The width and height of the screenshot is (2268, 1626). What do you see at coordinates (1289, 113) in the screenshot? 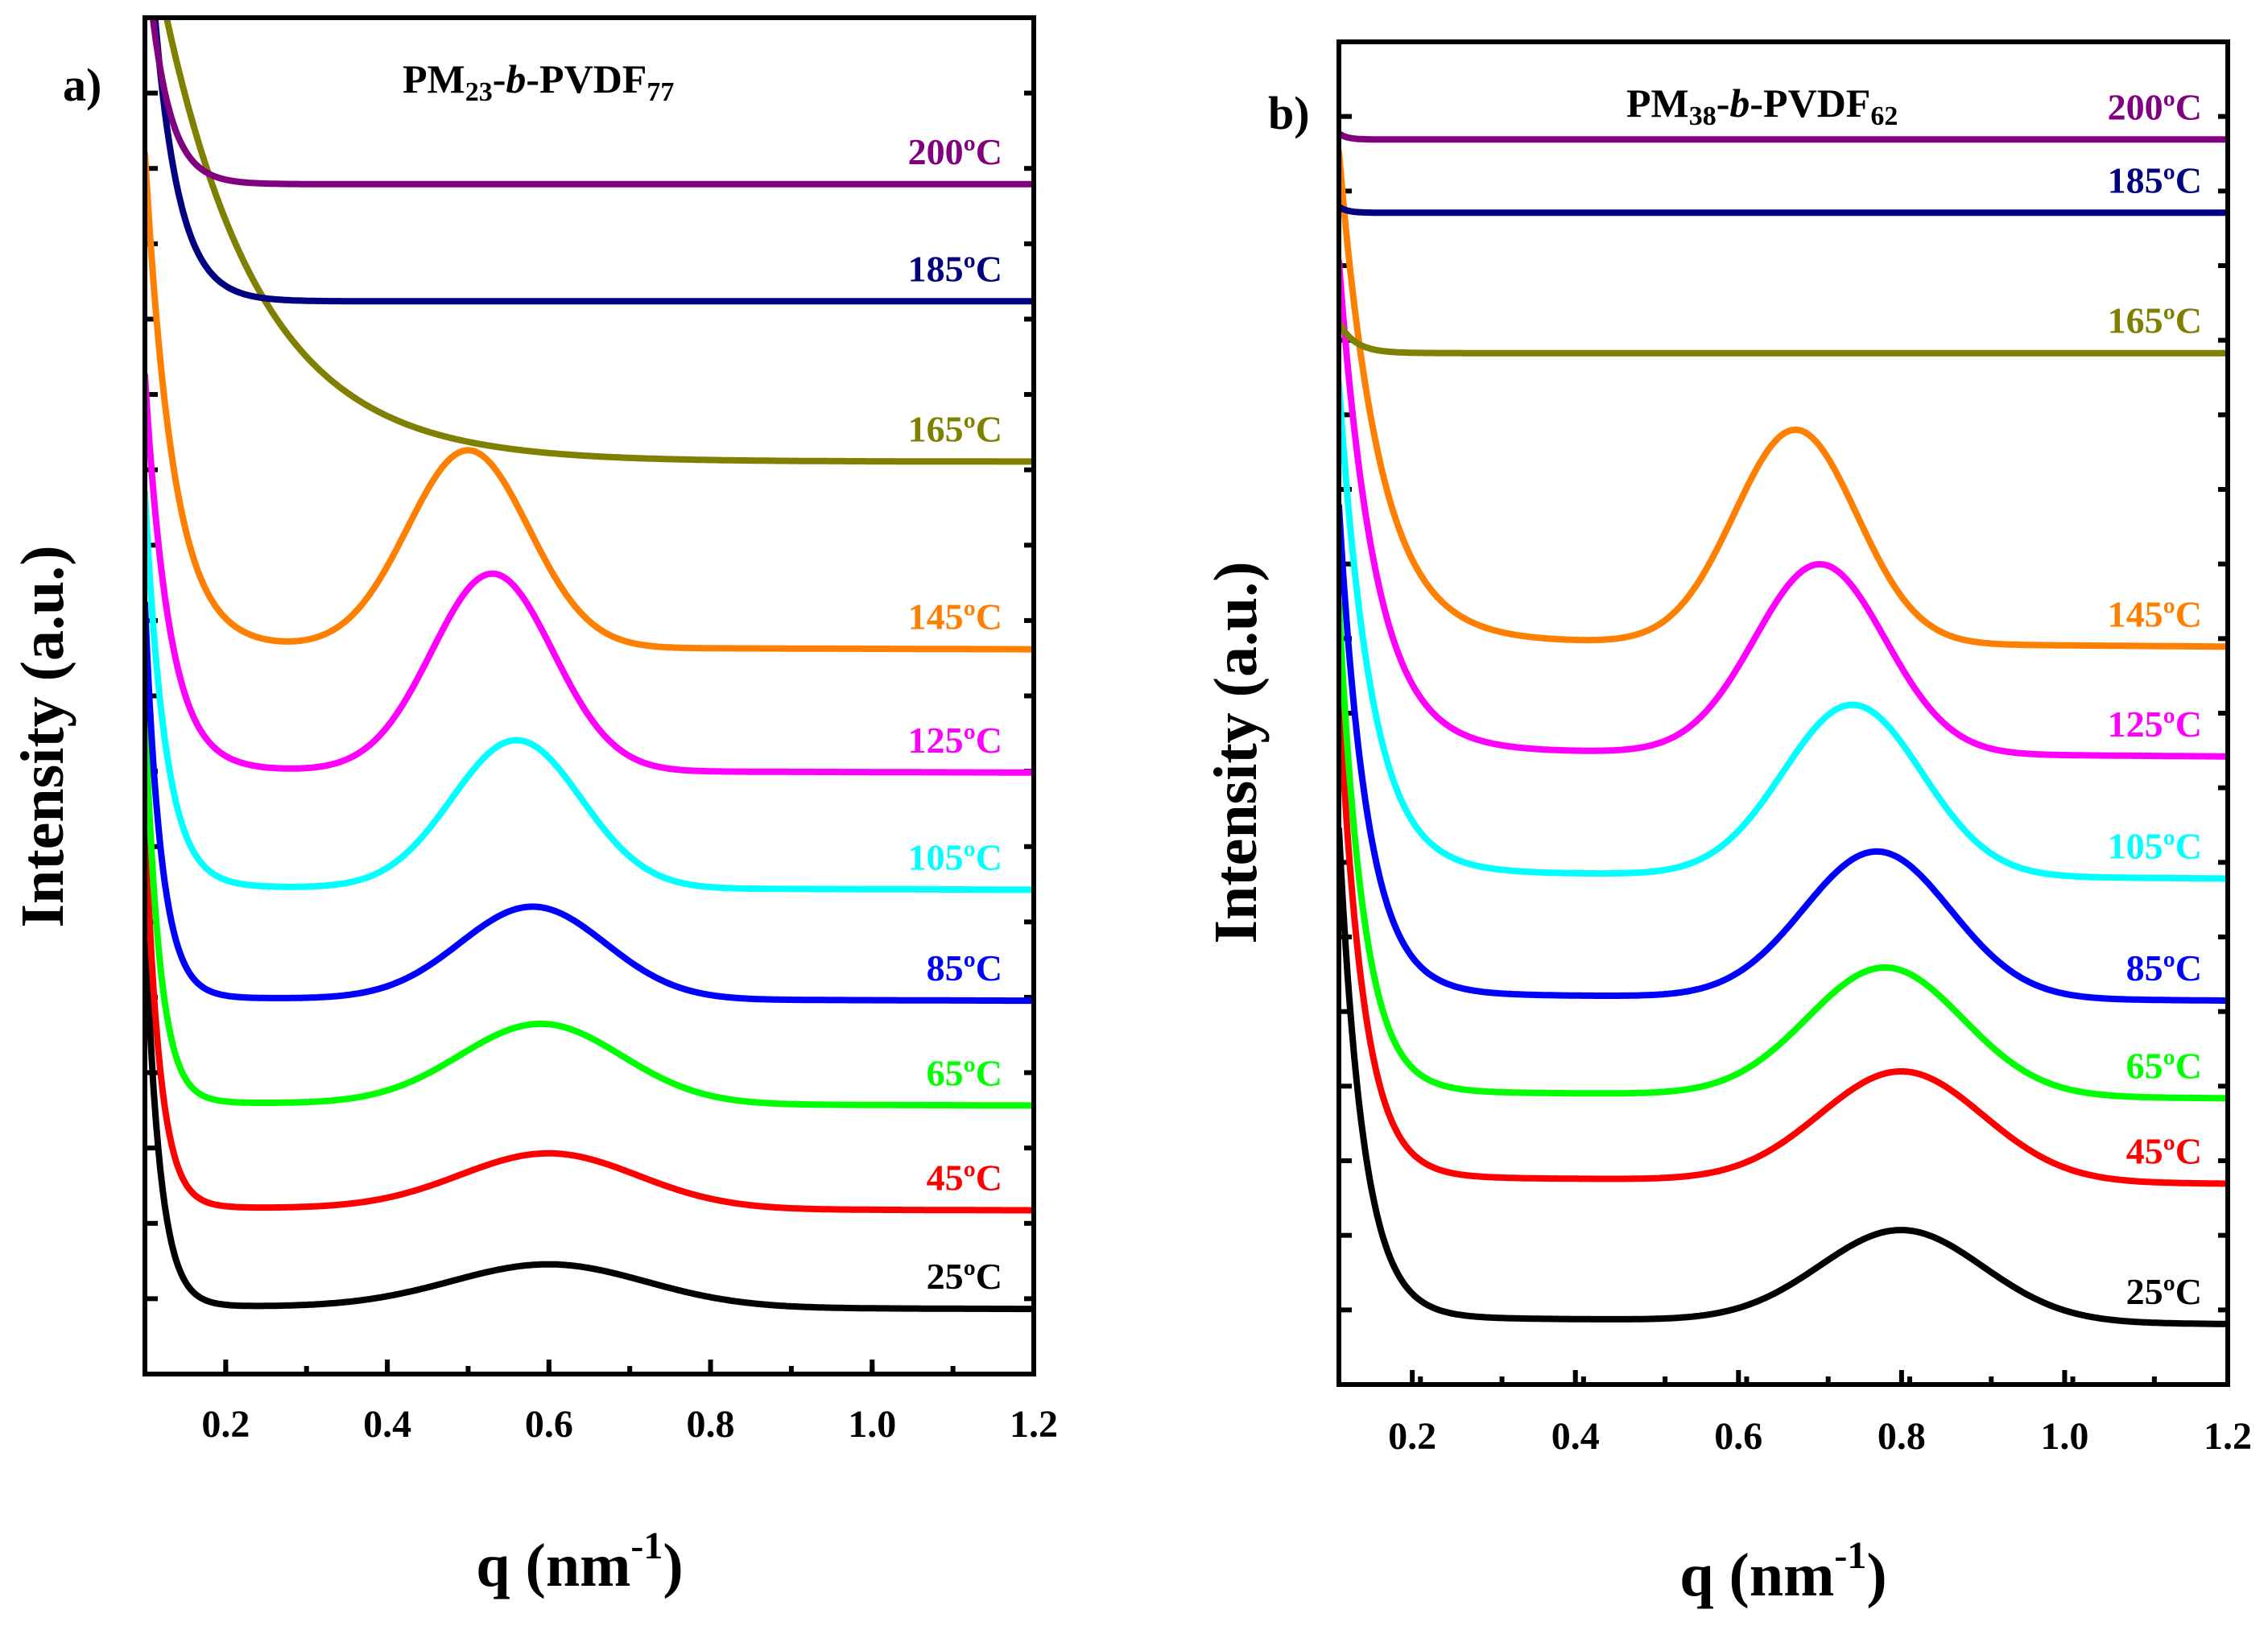
I see `panel-label-b: b)` at bounding box center [1289, 113].